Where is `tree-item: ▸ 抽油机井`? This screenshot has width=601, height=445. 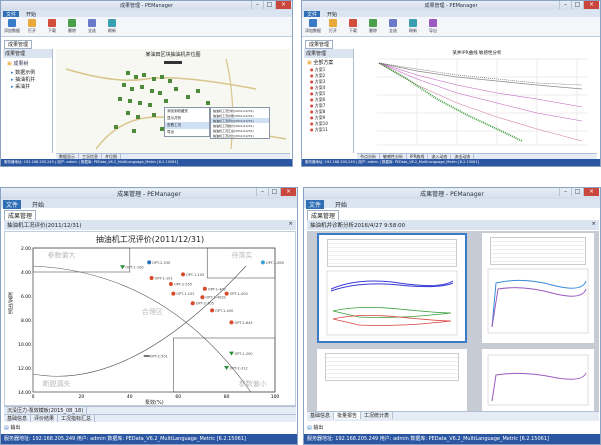 tree-item: ▸ 抽油机井 is located at coordinates (23, 80).